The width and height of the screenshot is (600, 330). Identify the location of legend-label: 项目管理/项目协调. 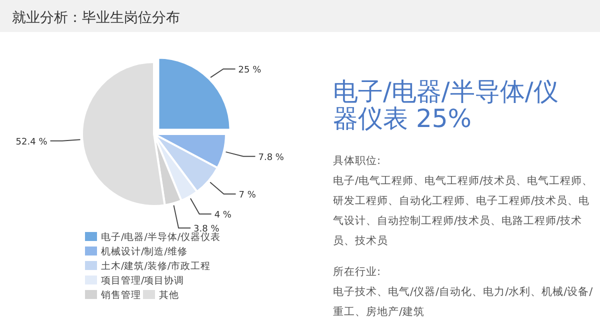
(142, 280).